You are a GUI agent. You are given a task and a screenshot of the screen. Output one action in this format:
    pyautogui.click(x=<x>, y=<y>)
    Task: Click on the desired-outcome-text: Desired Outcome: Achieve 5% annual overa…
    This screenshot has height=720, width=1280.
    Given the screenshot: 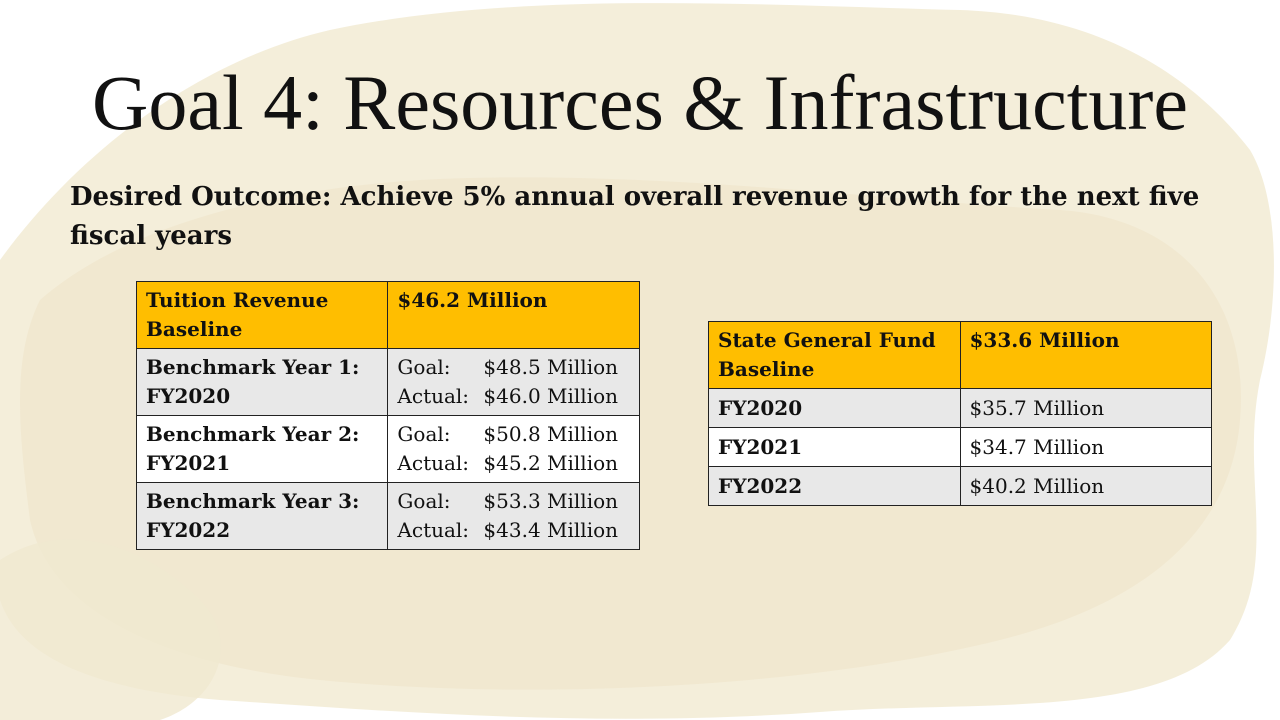 What is the action you would take?
    pyautogui.click(x=635, y=216)
    